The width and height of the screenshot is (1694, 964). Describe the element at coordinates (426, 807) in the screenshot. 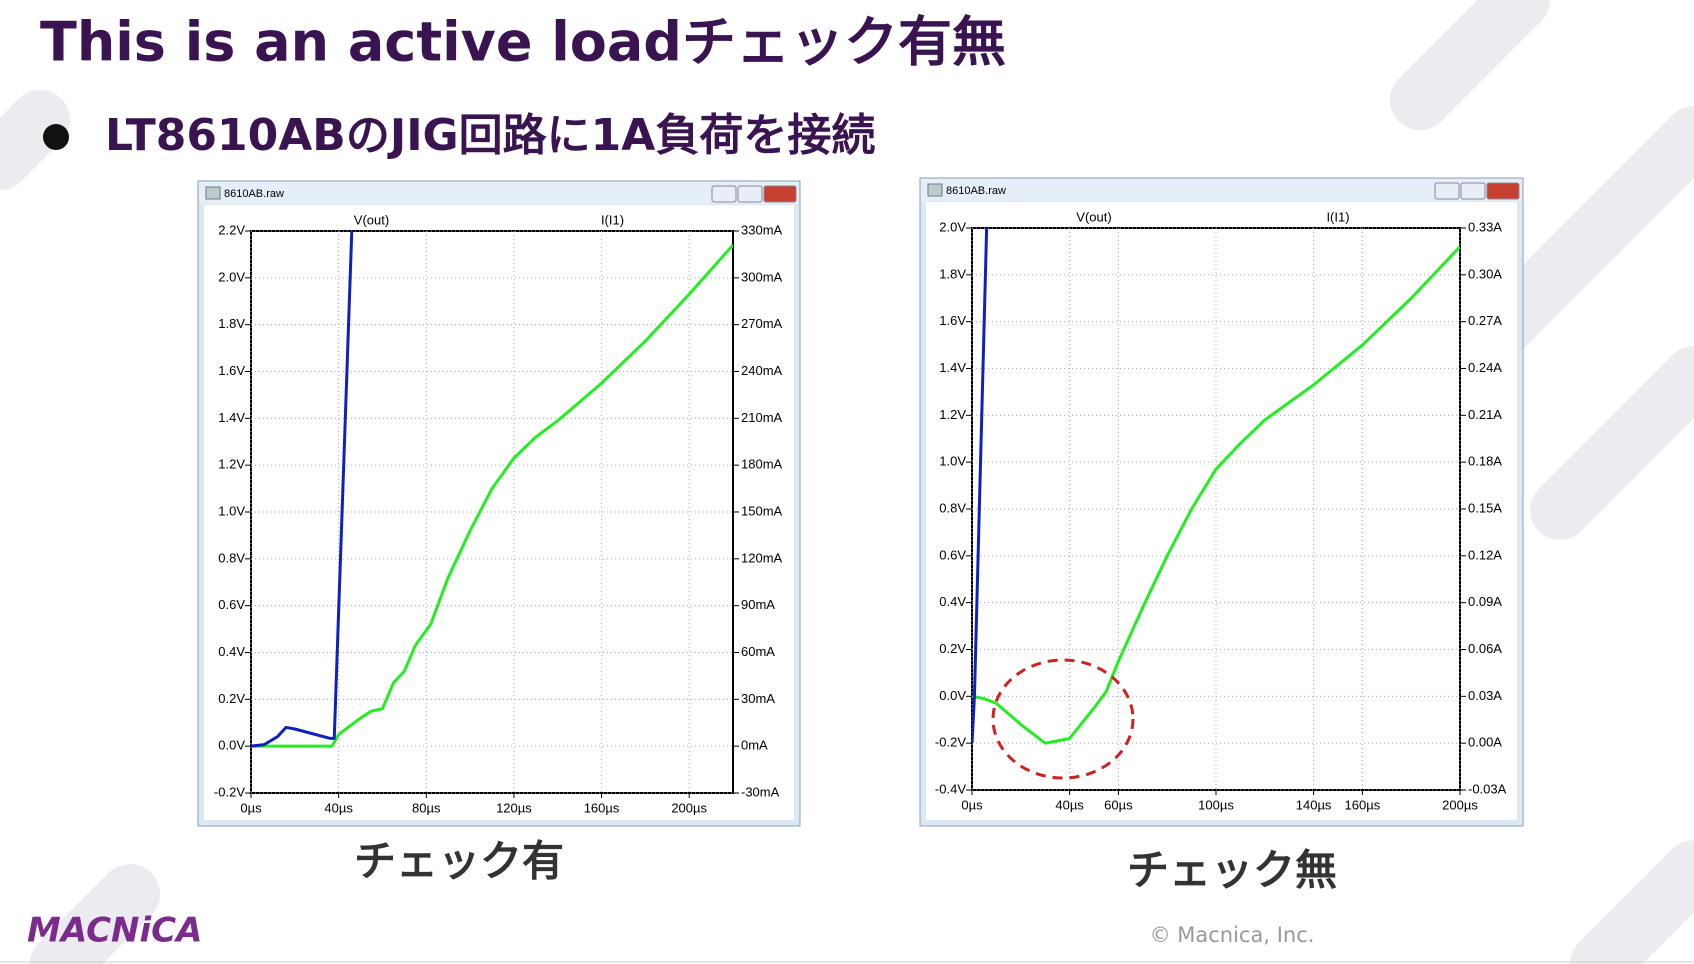

I see `x-tick-label: 80µs` at that location.